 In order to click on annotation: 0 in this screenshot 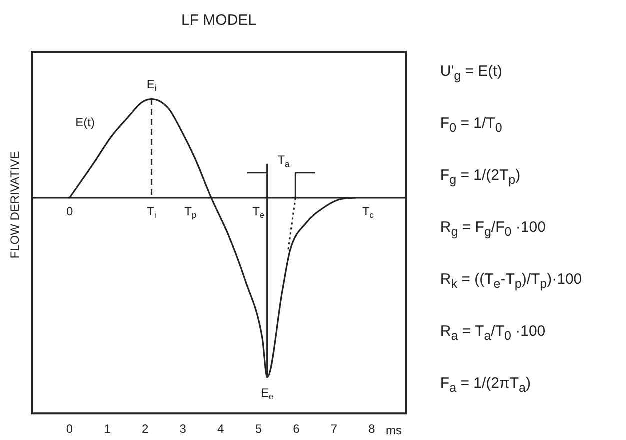, I will do `click(70, 211)`.